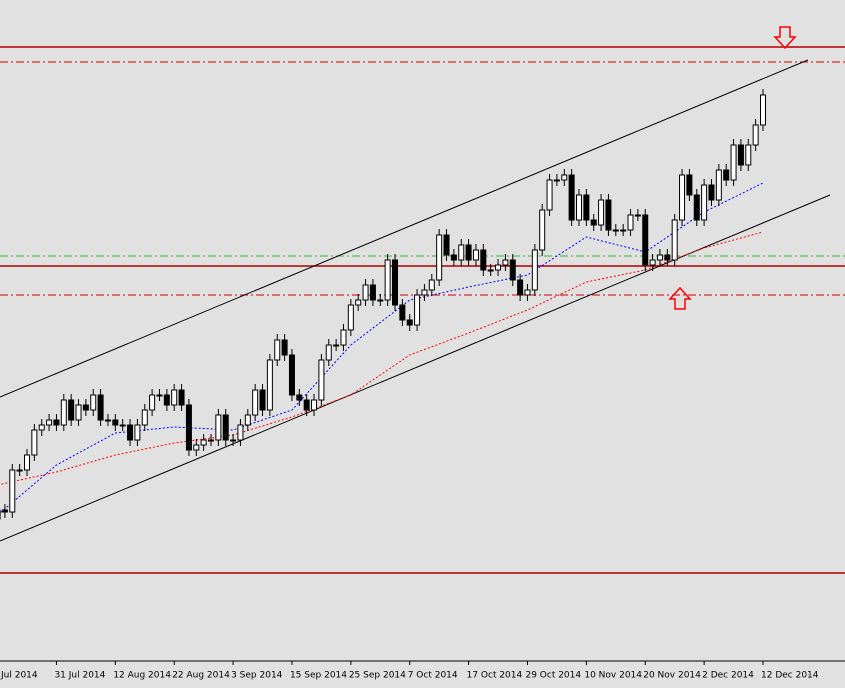  What do you see at coordinates (495, 676) in the screenshot?
I see `x-tick-label: 17 Oct 2014` at bounding box center [495, 676].